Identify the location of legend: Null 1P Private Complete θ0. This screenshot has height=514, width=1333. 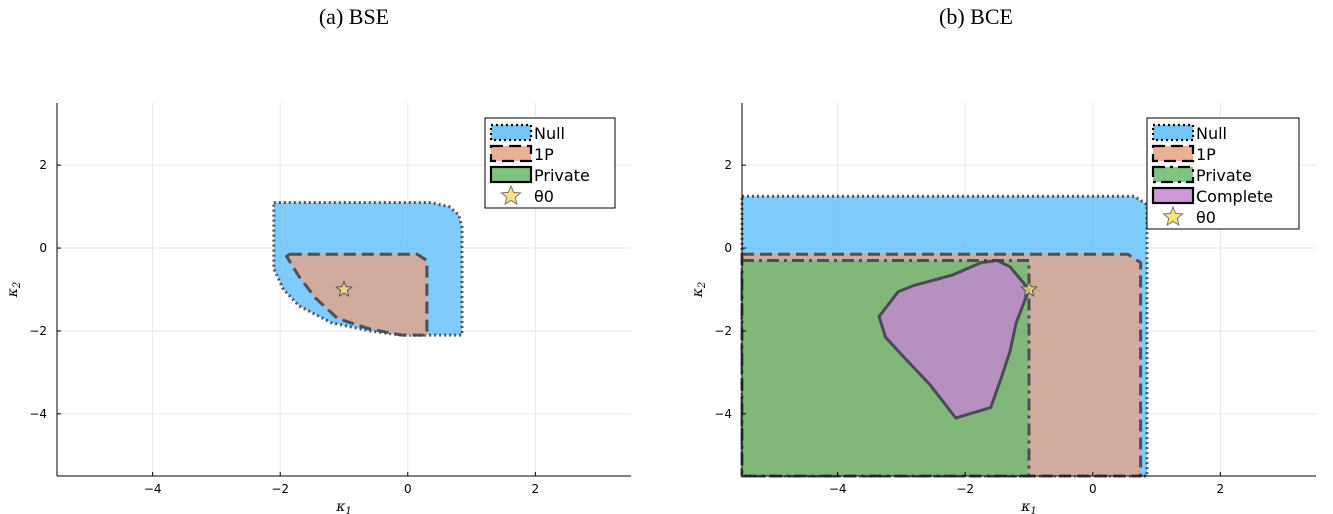
(1223, 173).